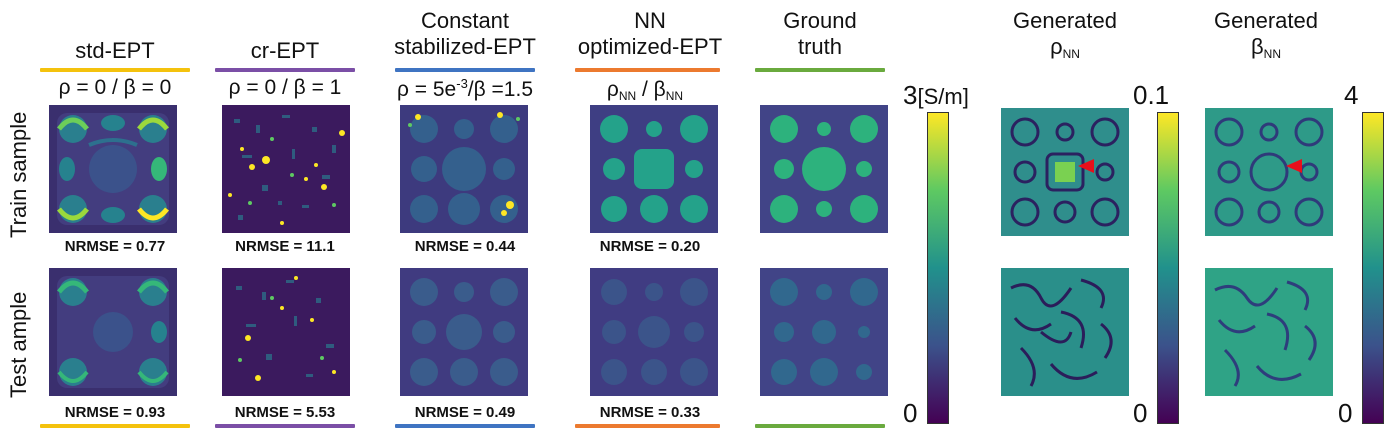 This screenshot has width=1395, height=438. I want to click on underline-nn-ept, so click(647, 70).